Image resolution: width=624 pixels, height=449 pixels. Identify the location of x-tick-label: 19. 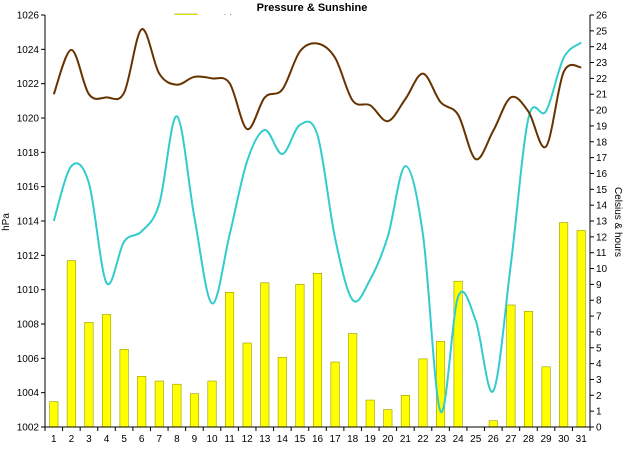
(371, 439).